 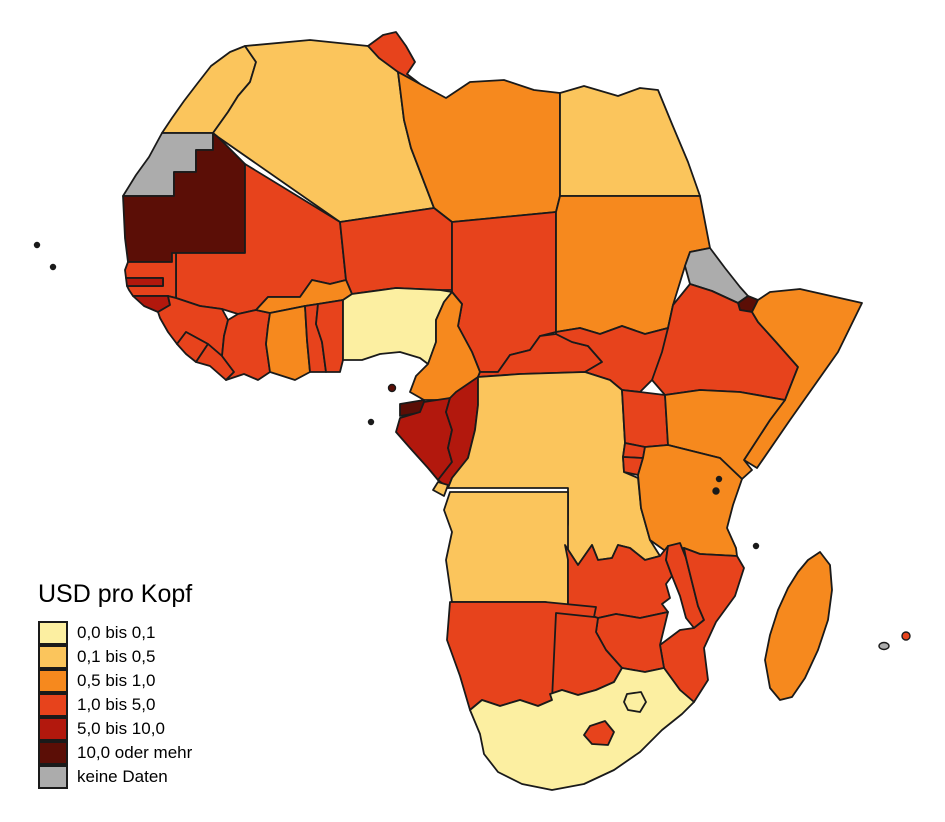 What do you see at coordinates (599, 733) in the screenshot?
I see `country-lesotho` at bounding box center [599, 733].